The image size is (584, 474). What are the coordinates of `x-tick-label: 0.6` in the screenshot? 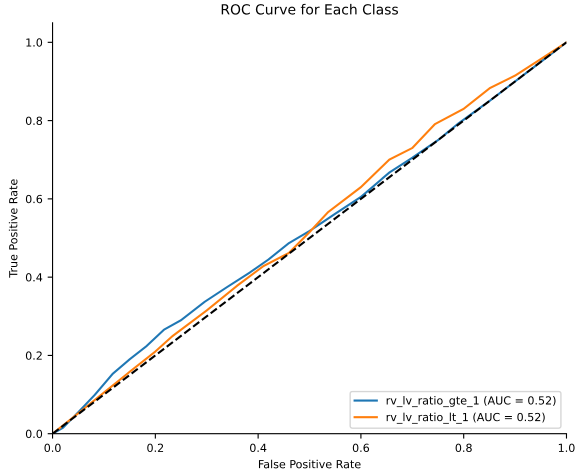 It's located at (361, 448).